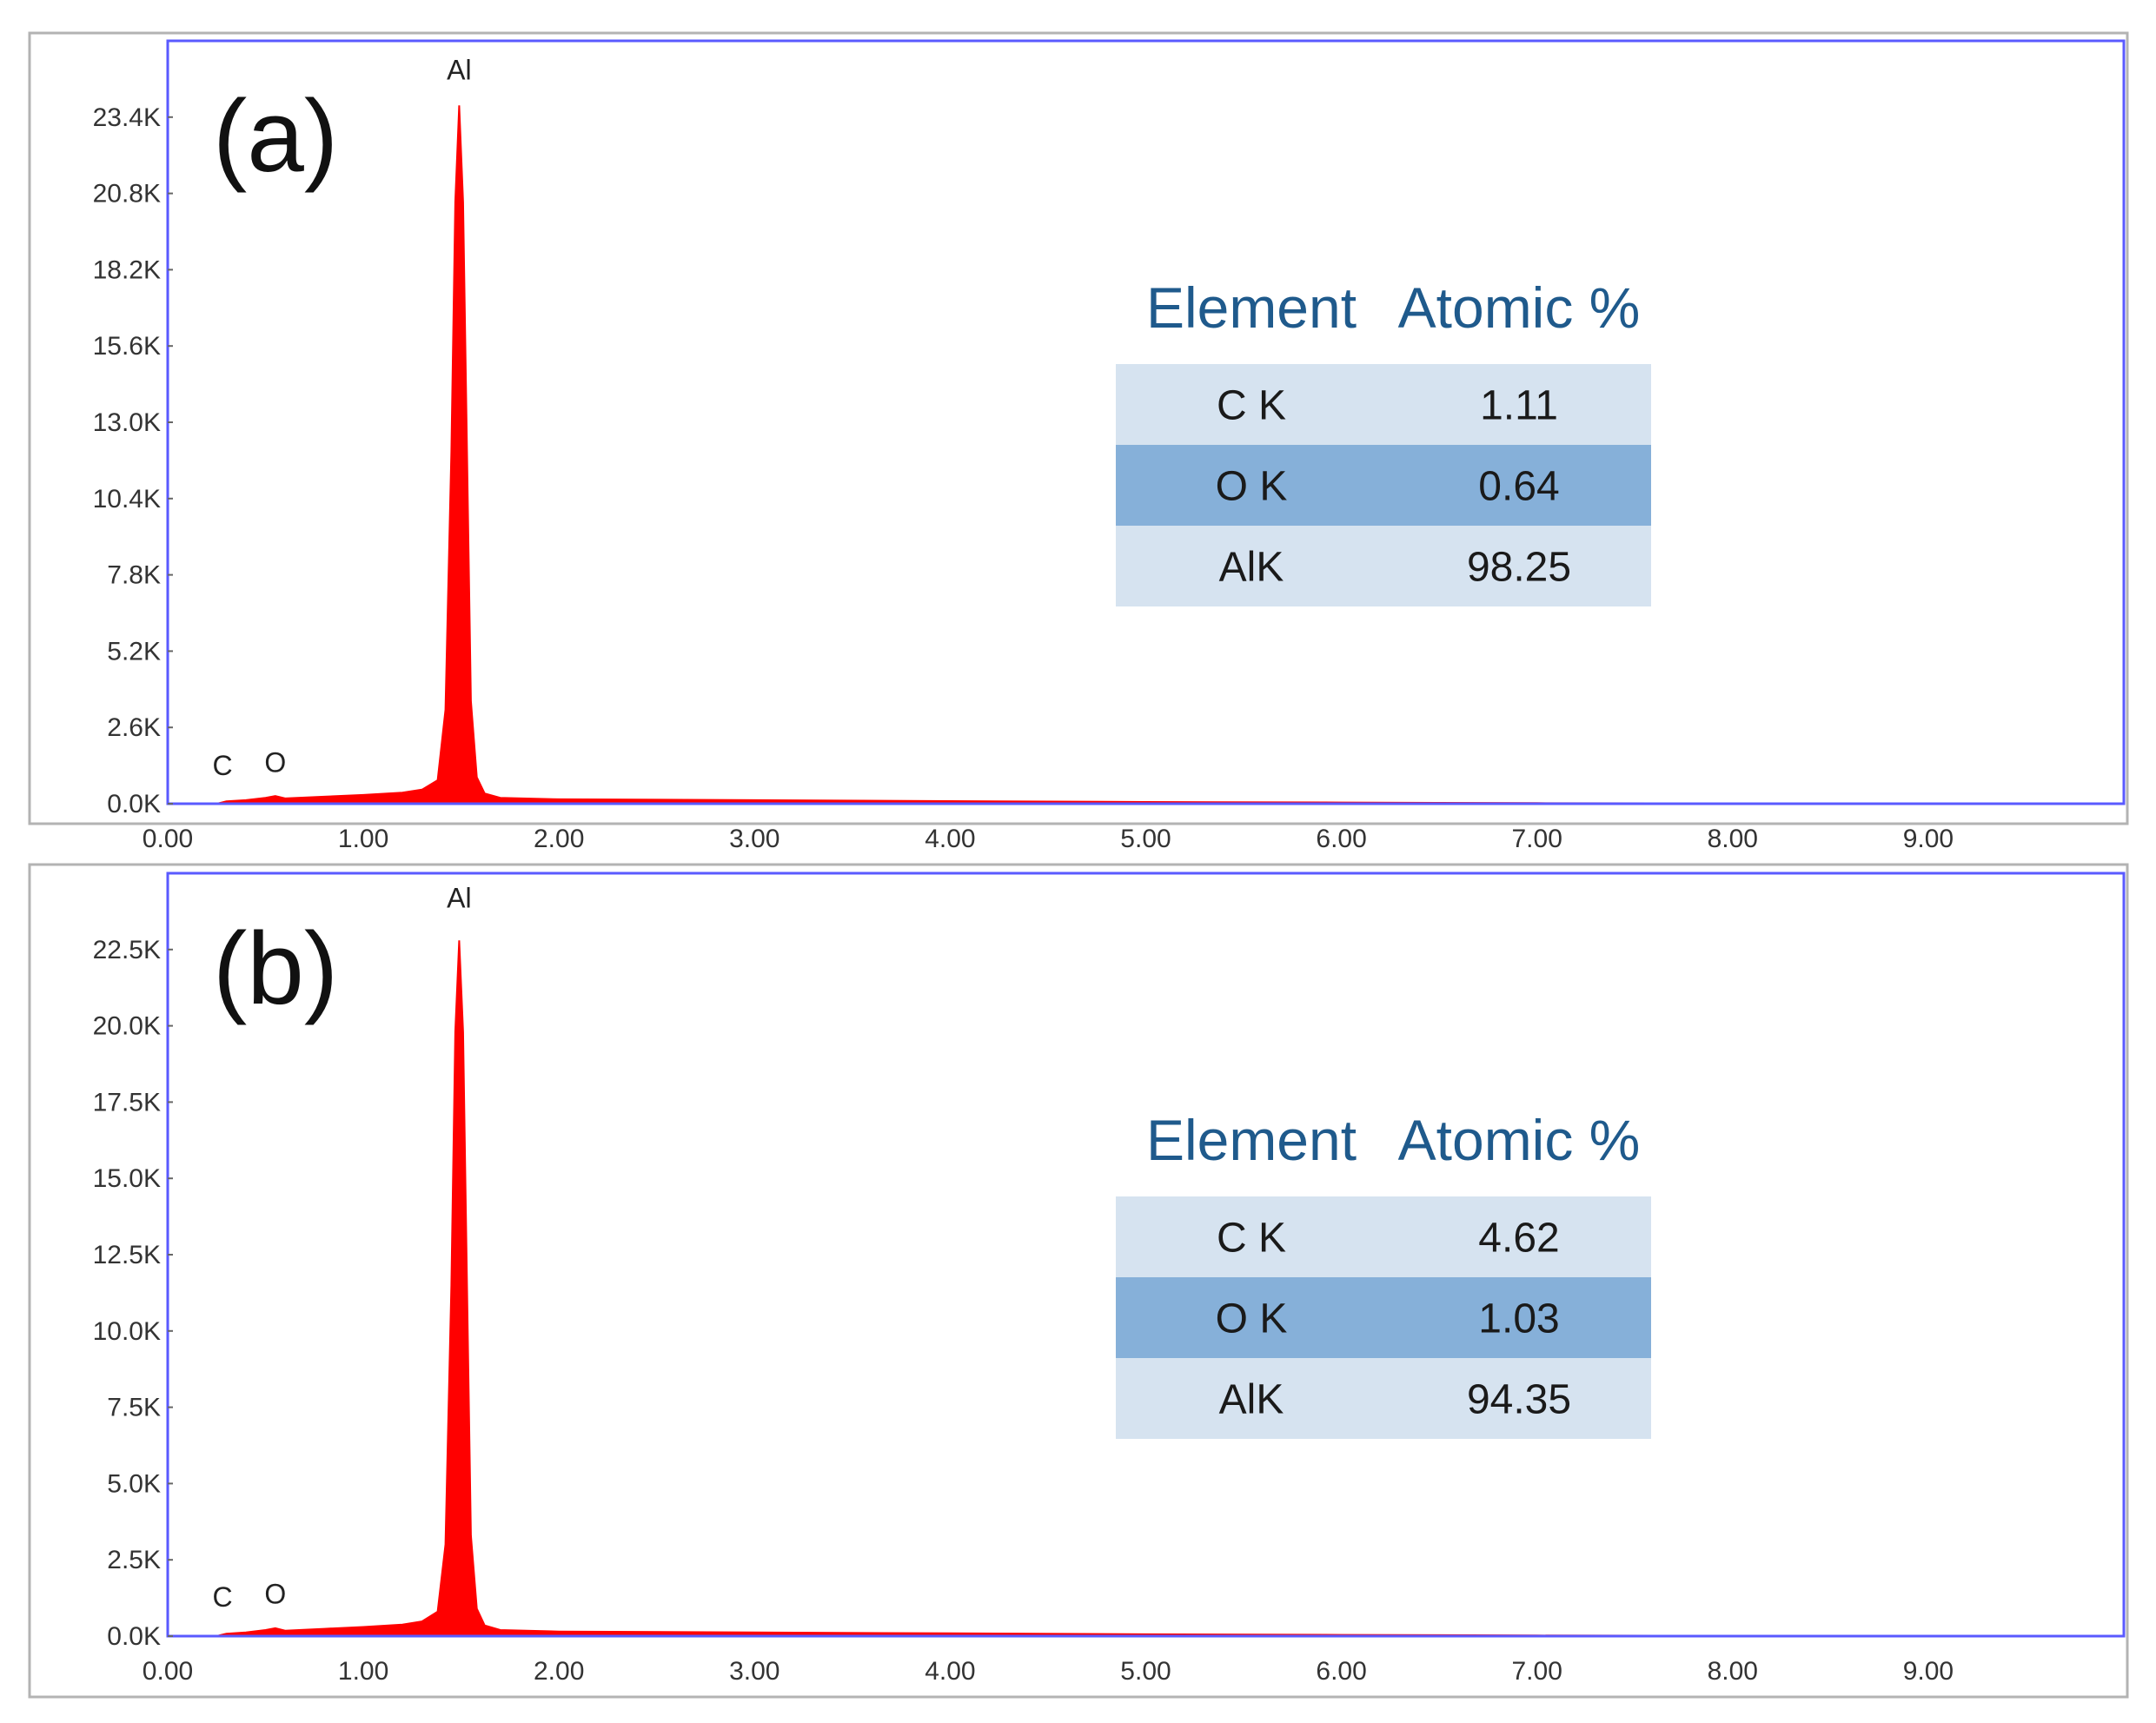 The width and height of the screenshot is (2156, 1723). Describe the element at coordinates (127, 950) in the screenshot. I see `y-tick-label: 22.5K` at that location.